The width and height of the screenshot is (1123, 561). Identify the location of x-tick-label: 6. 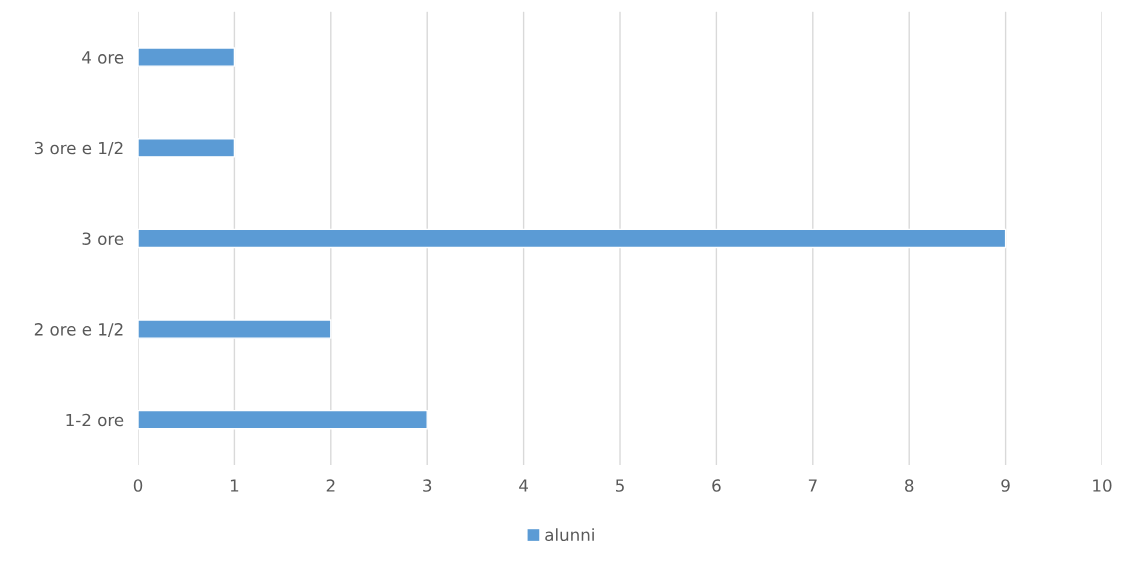
(716, 485).